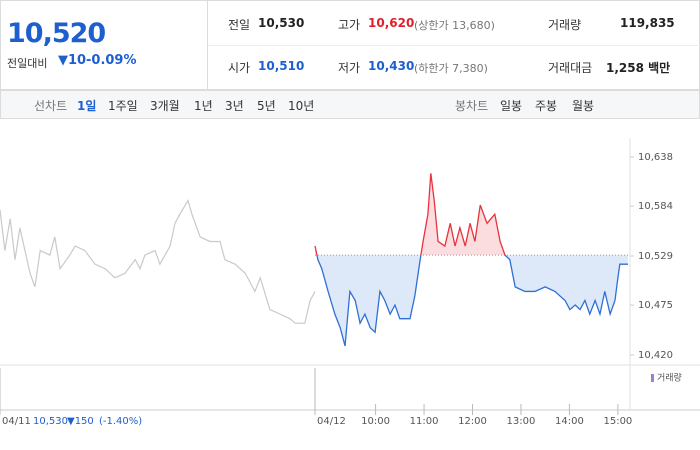 The image size is (700, 450). What do you see at coordinates (301, 106) in the screenshot?
I see `tab: 10년` at bounding box center [301, 106].